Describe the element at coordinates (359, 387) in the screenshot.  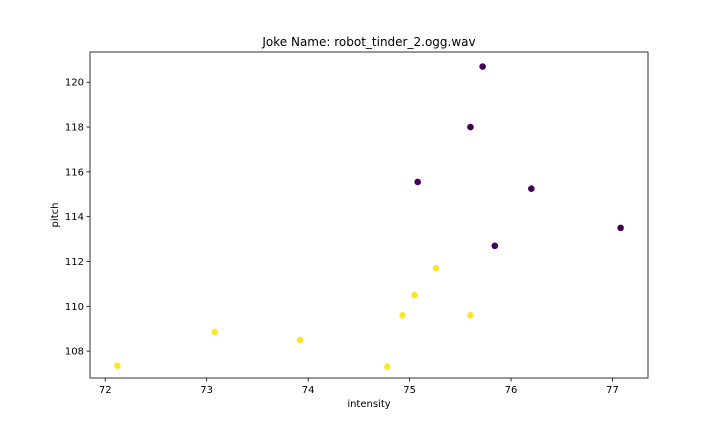
I see `x-axis-ticks: 72 73 74 75 76 77` at that location.